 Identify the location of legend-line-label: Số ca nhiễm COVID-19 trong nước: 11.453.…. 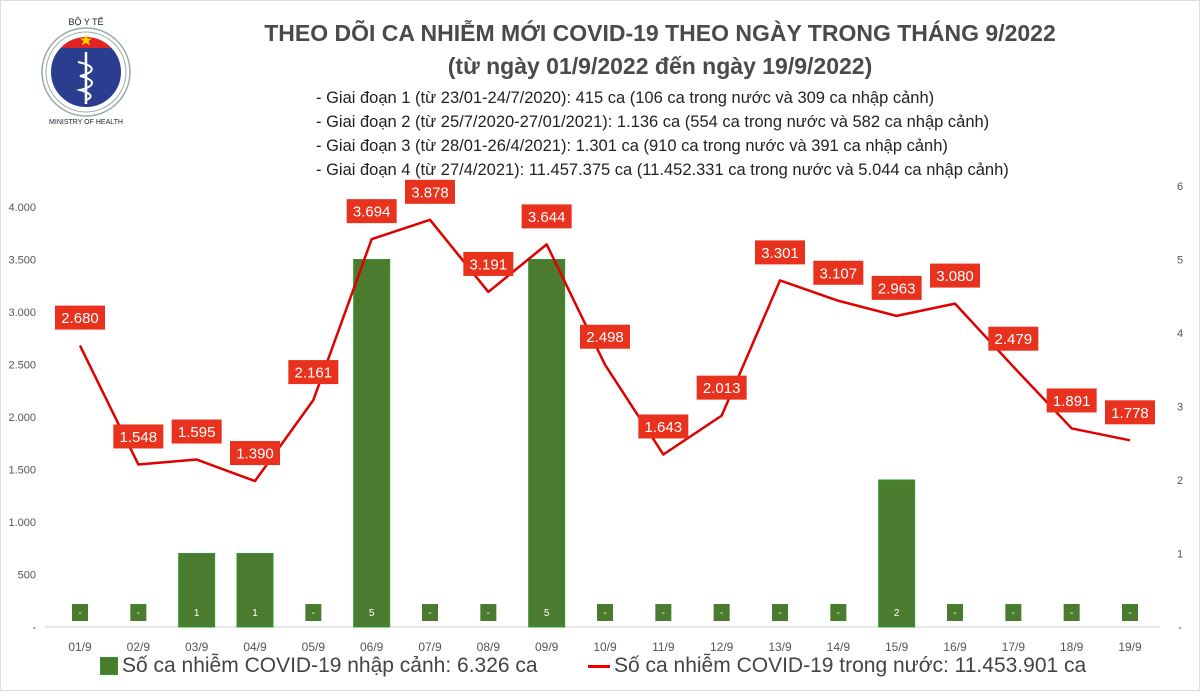
(850, 665).